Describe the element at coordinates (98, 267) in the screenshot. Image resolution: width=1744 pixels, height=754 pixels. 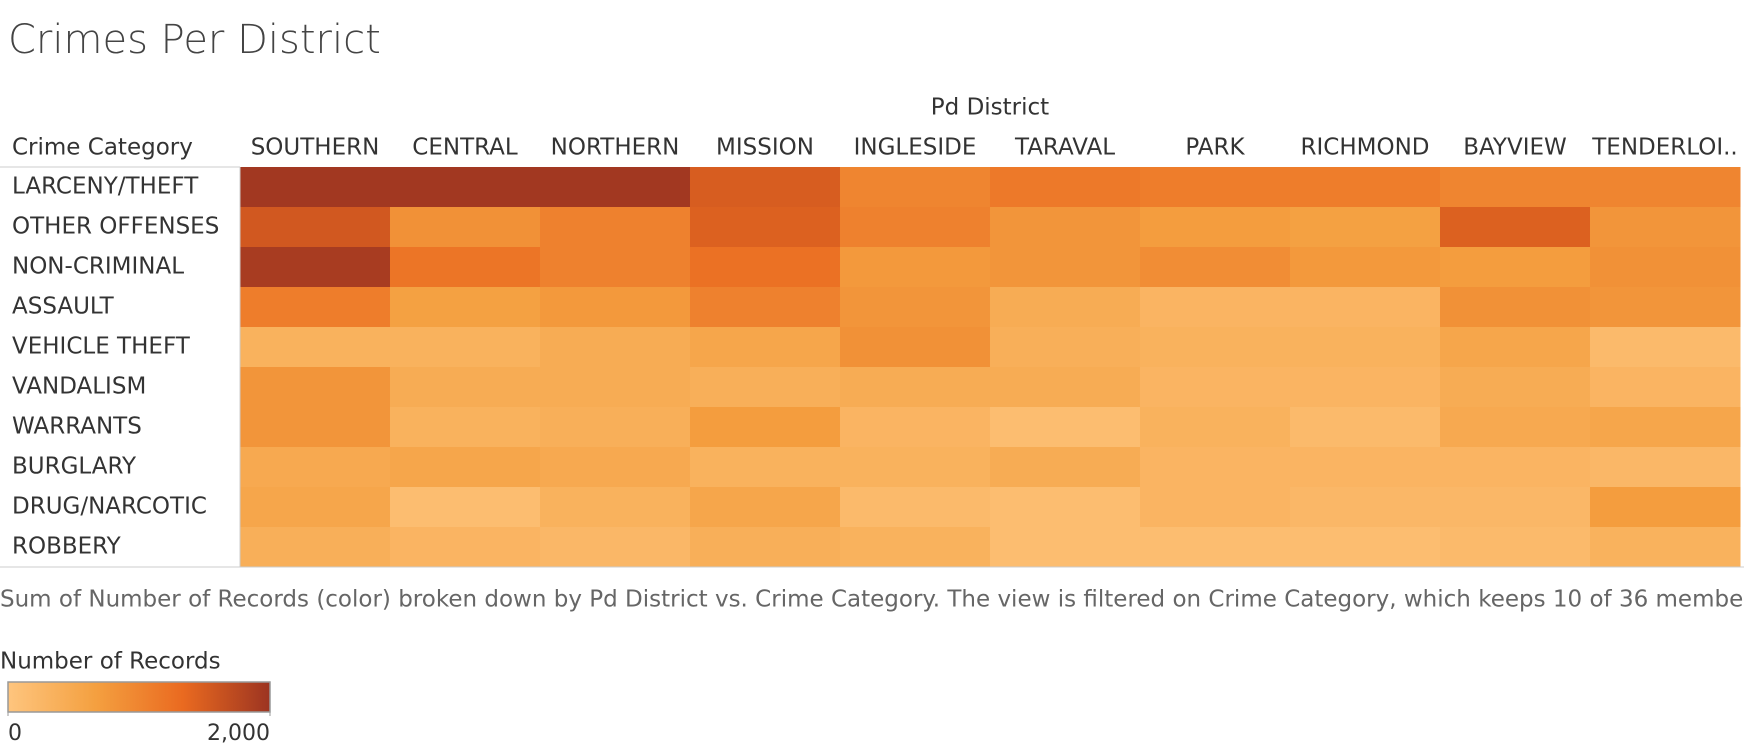
I see `row-label: NON-CRIMINAL` at that location.